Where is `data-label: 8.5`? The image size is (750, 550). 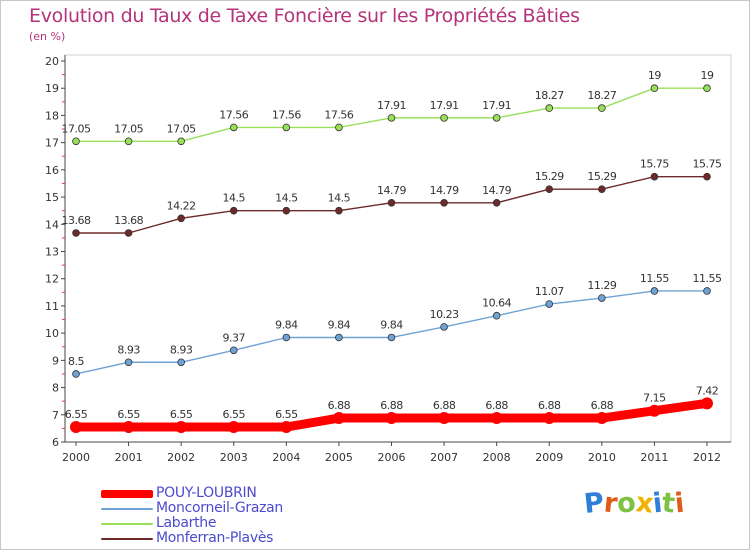
data-label: 8.5 is located at coordinates (76, 361).